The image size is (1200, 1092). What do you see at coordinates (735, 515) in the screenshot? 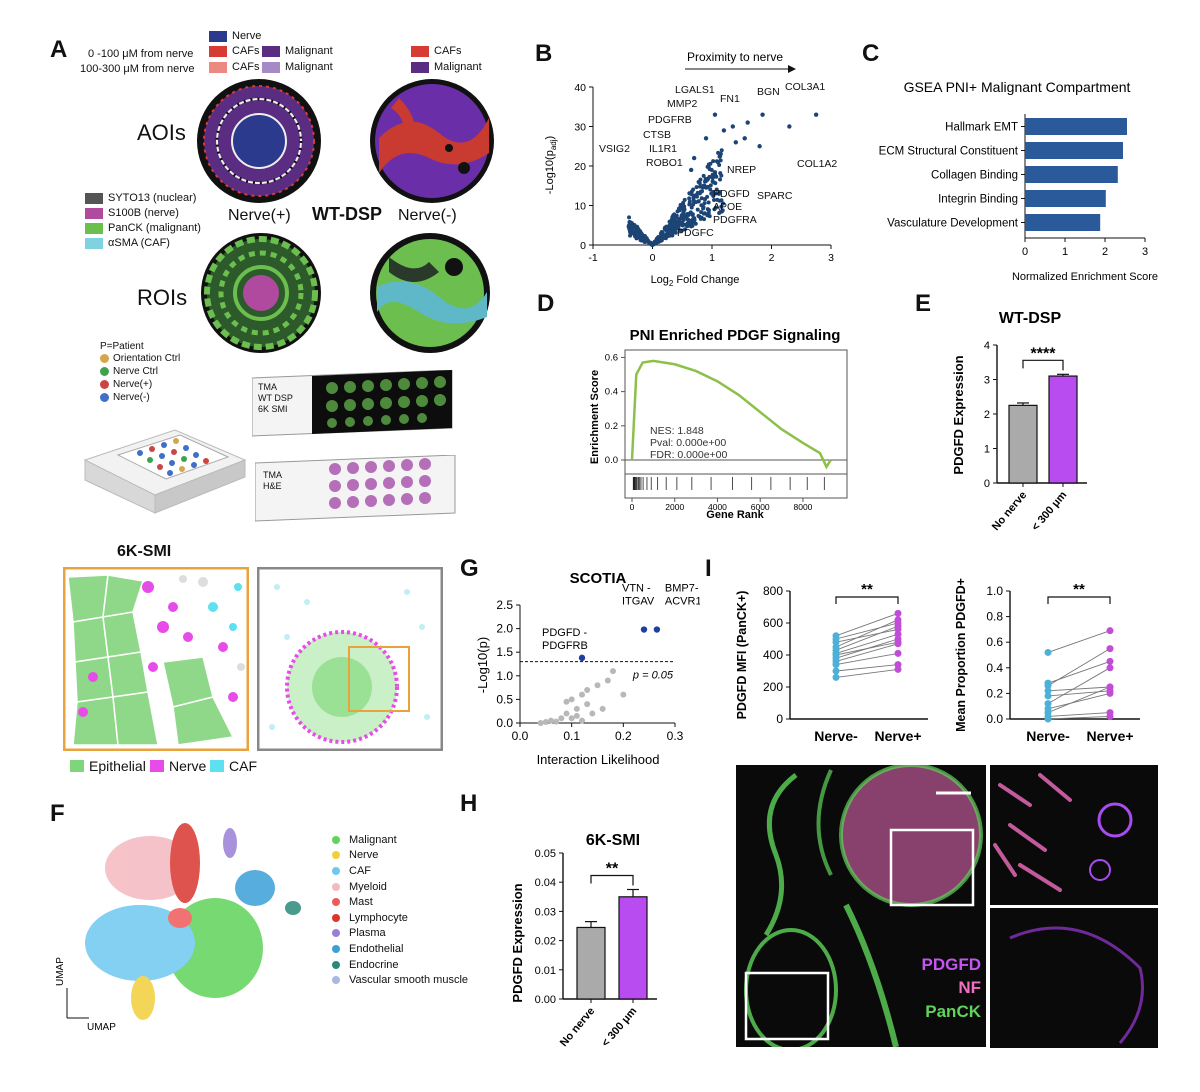
I see `chart-d-xlabel: Gene Rank` at bounding box center [735, 515].